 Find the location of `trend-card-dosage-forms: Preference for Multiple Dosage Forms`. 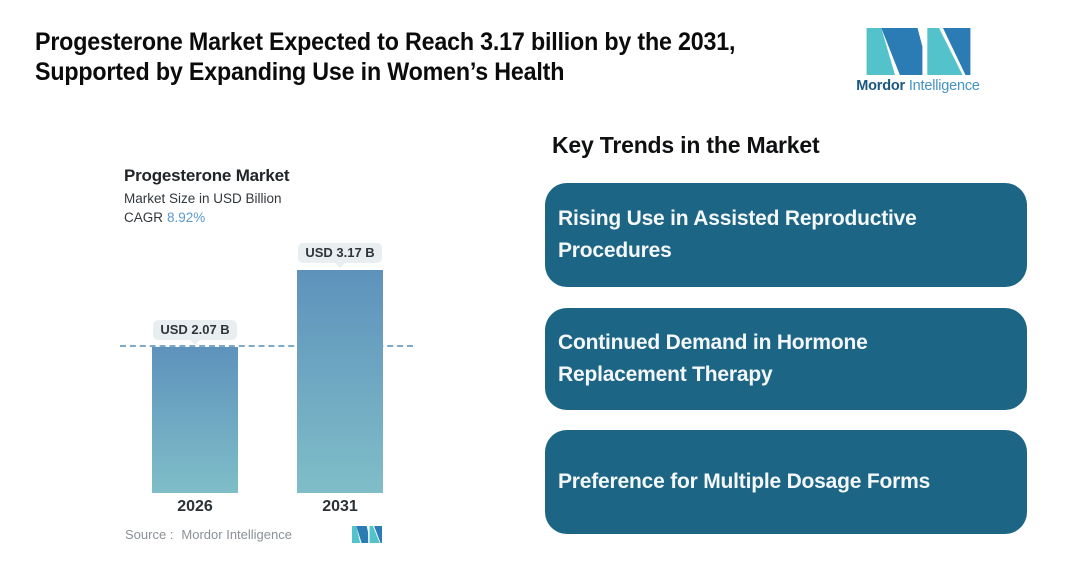

trend-card-dosage-forms: Preference for Multiple Dosage Forms is located at coordinates (786, 482).